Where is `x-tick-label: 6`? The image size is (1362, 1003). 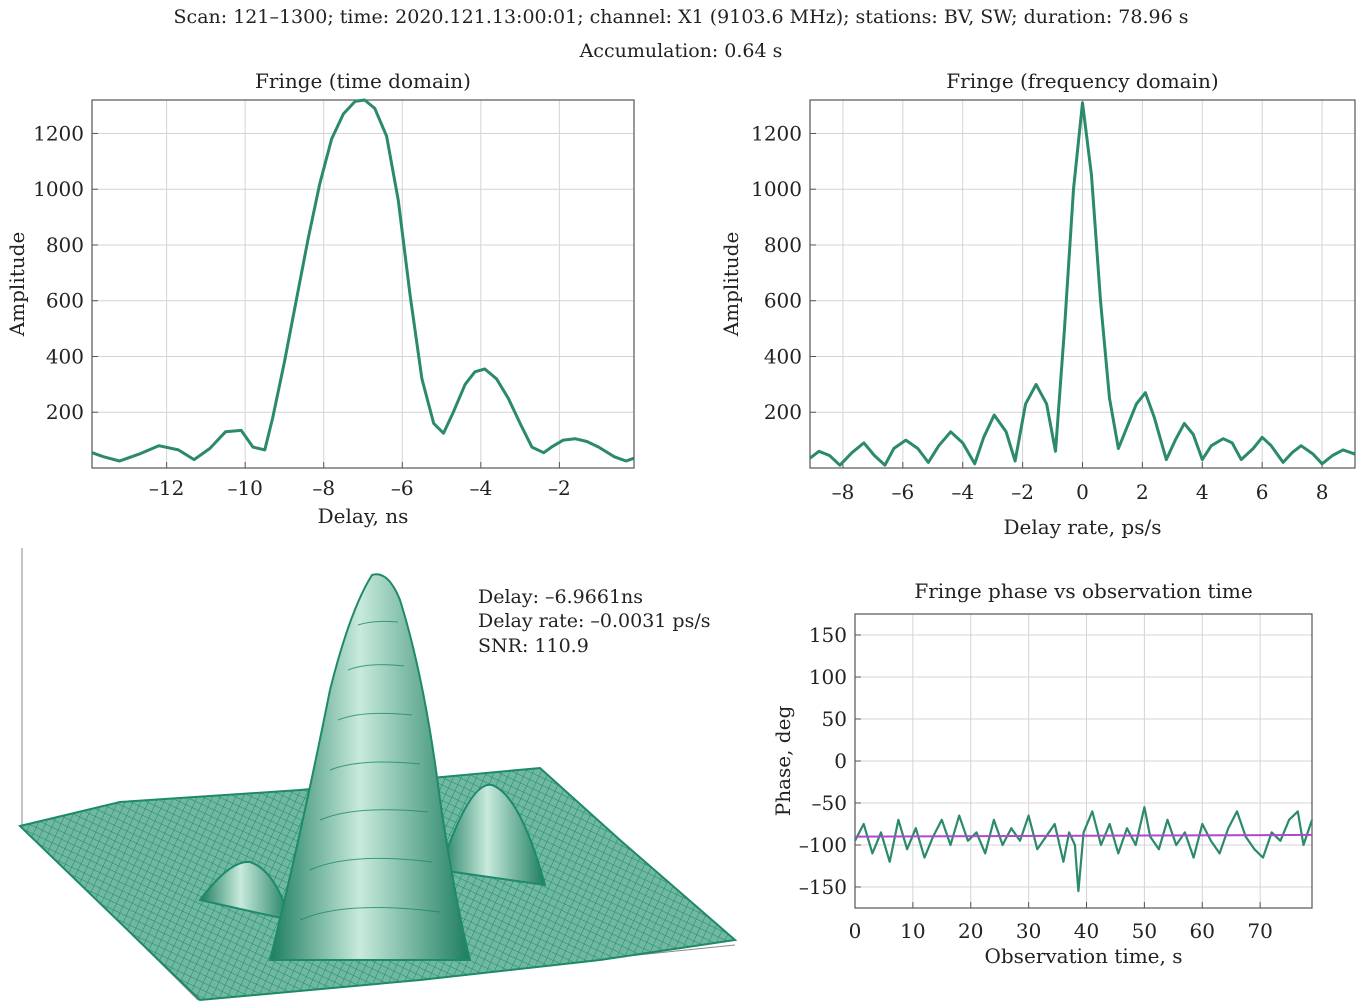
x-tick-label: 6 is located at coordinates (1262, 492).